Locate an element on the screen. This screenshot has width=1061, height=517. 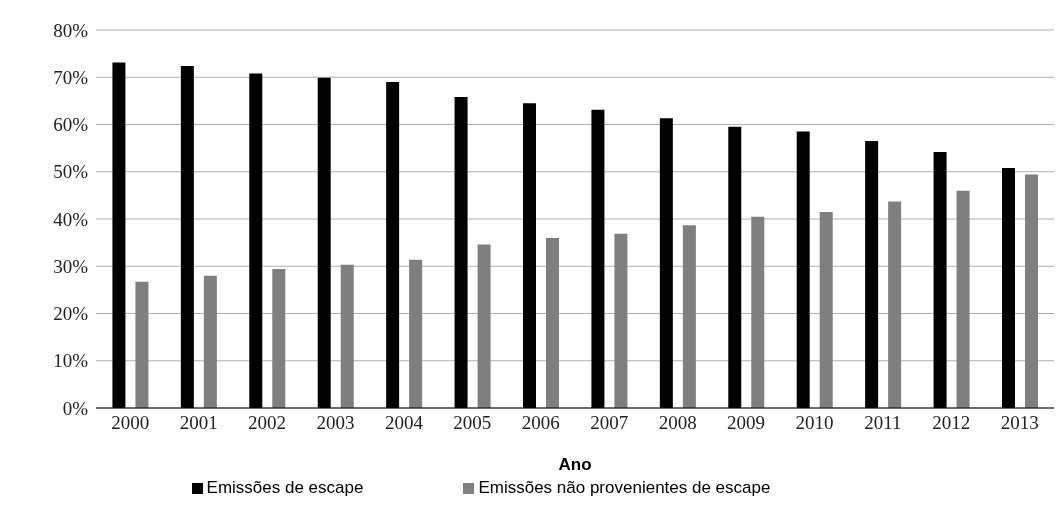
x-tick-label: 2004 is located at coordinates (404, 423).